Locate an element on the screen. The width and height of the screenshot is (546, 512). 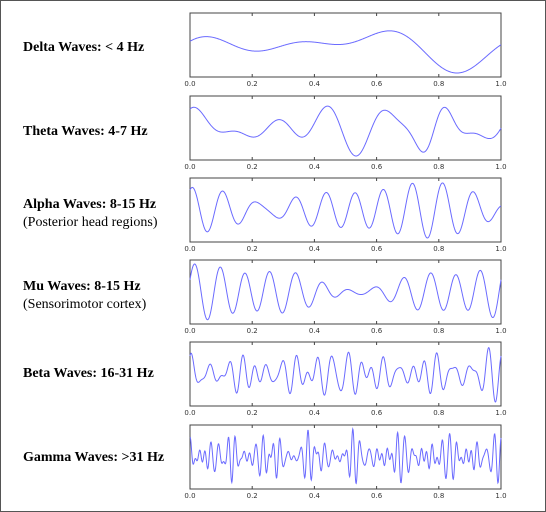
panel-label-delta: Delta Waves: < 4 Hz is located at coordinates (106, 48).